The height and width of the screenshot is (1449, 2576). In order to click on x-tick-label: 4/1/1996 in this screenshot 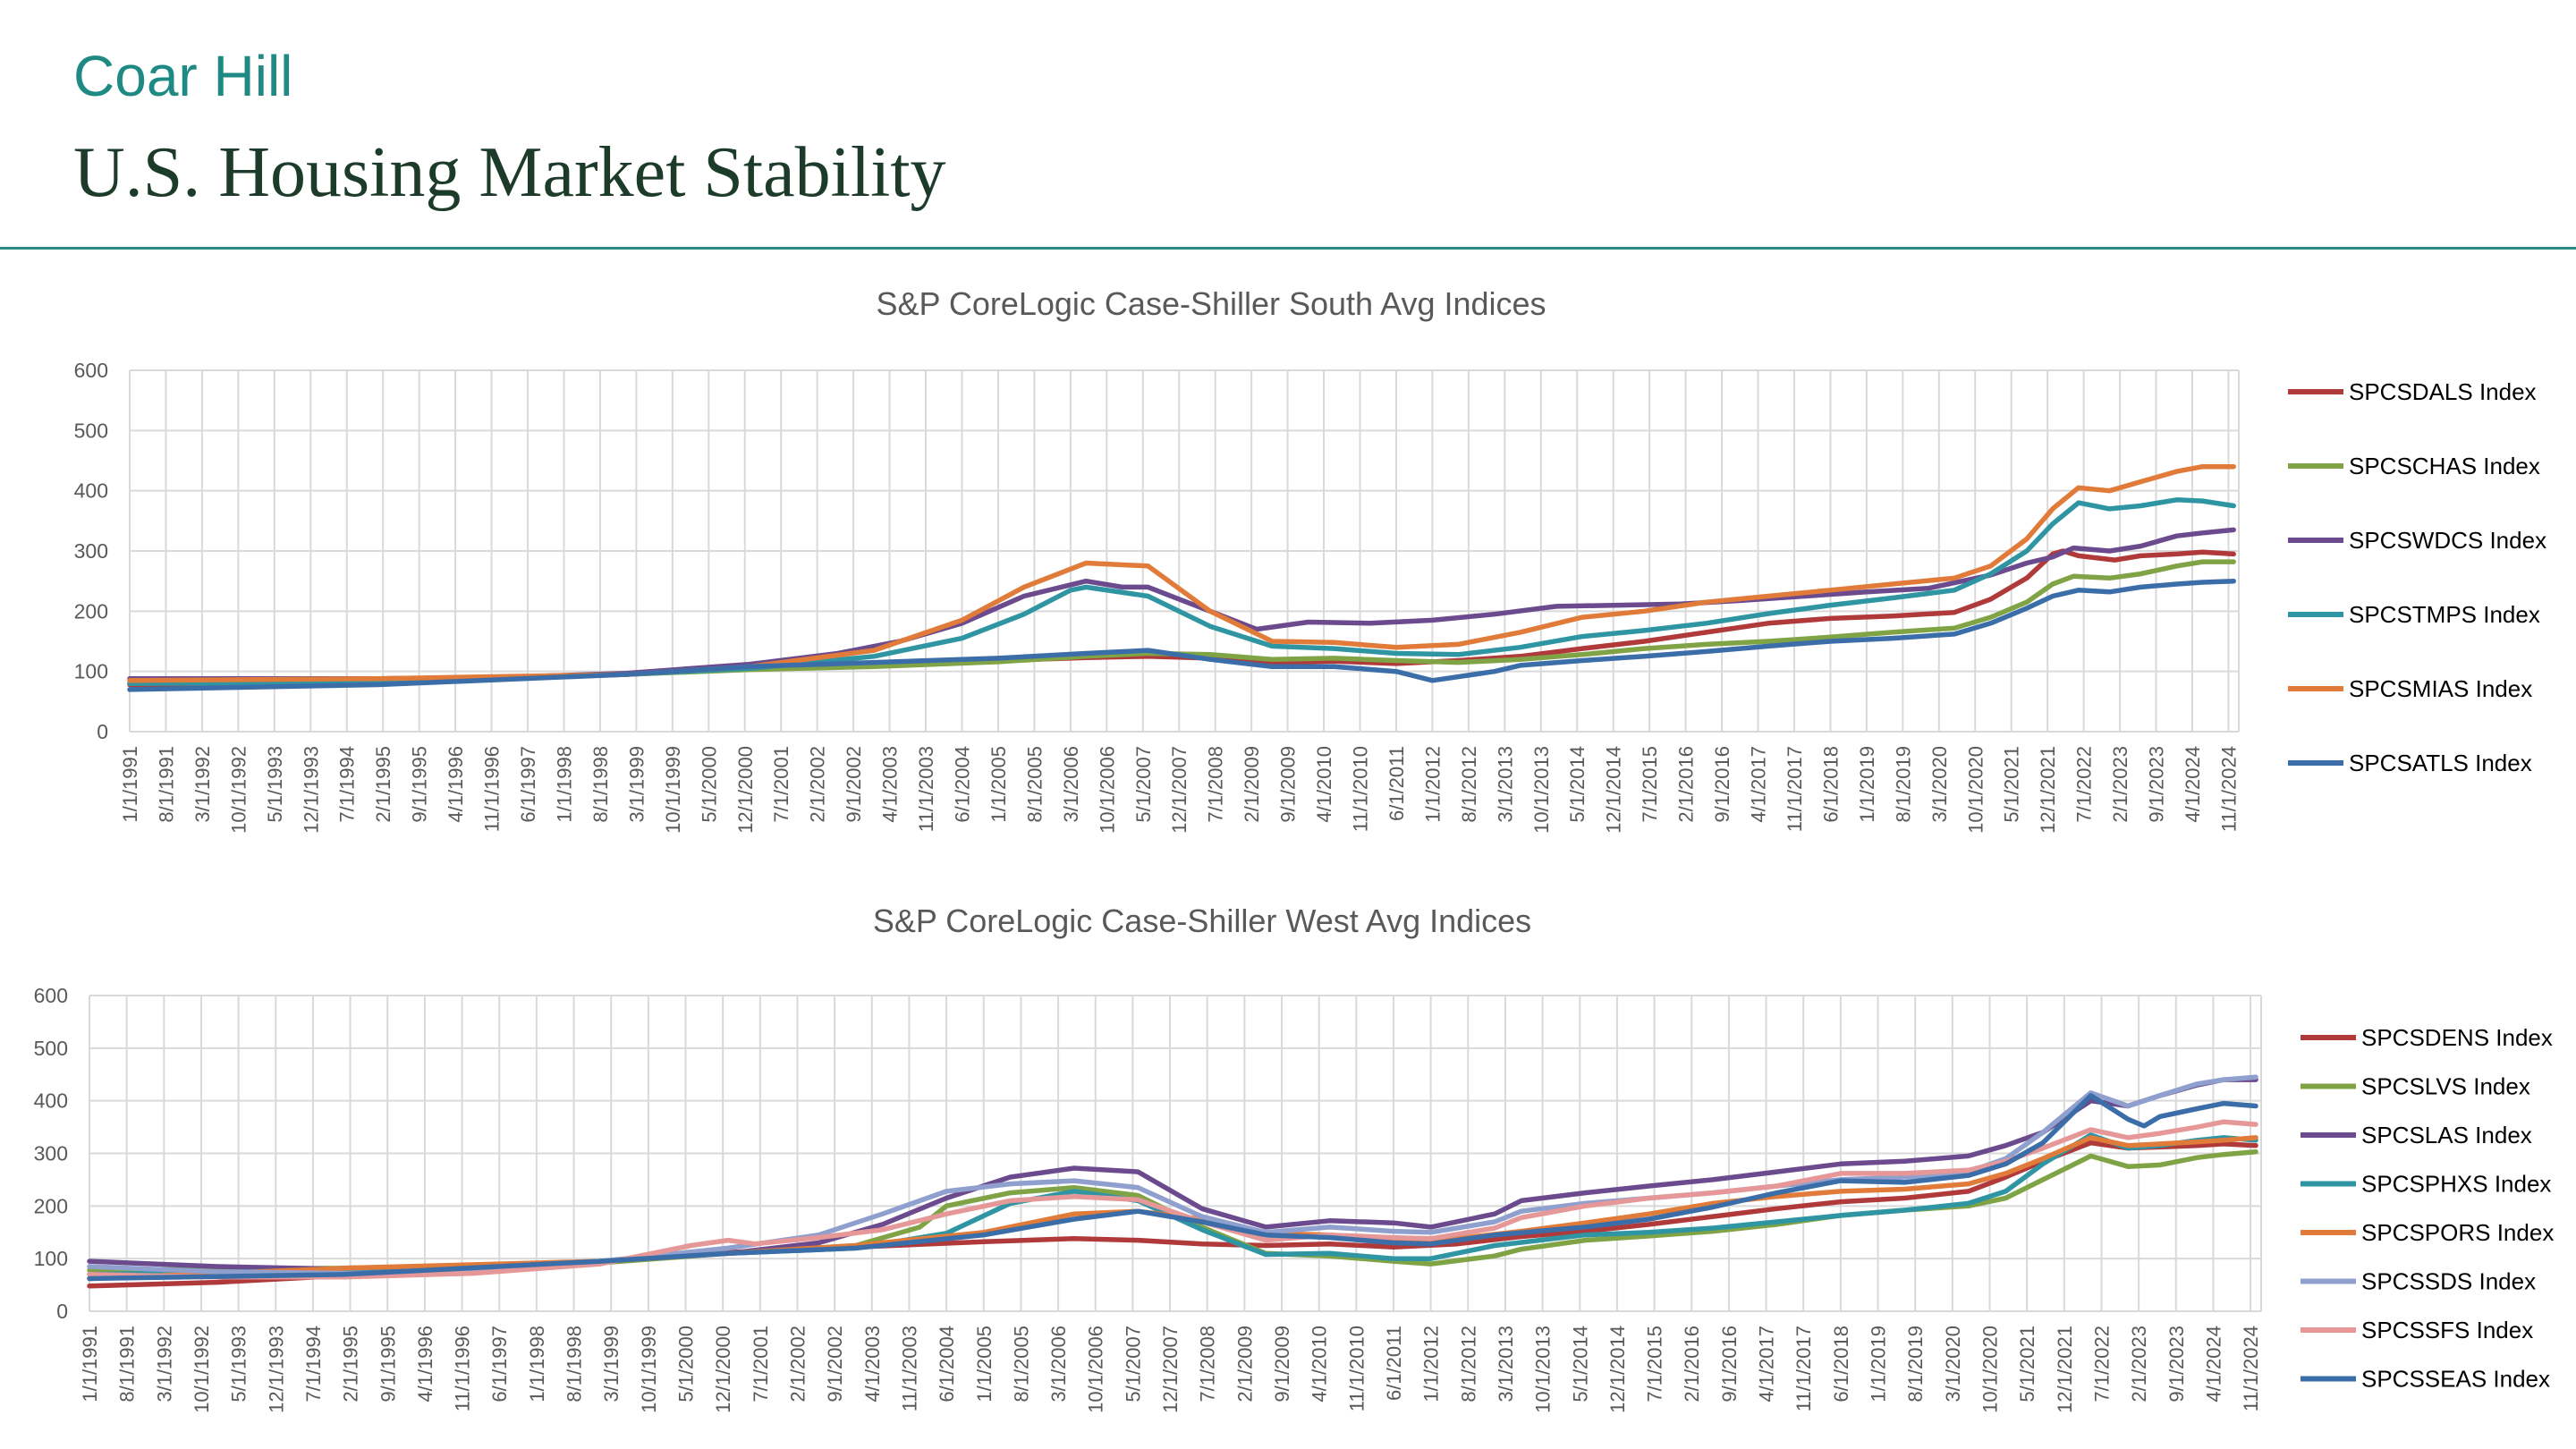, I will do `click(425, 1364)`.